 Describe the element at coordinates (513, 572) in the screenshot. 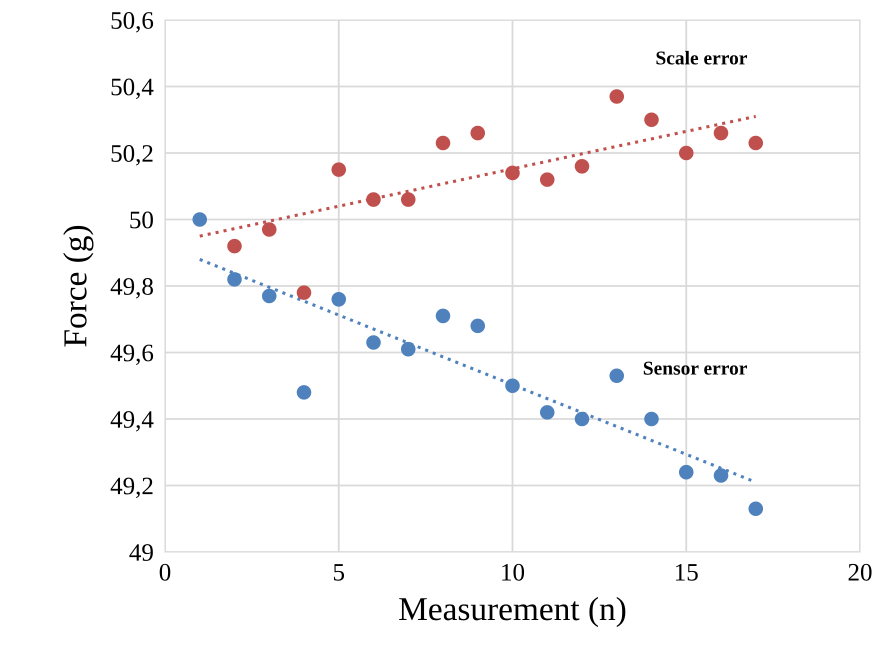

I see `x-tick-label: 10` at that location.